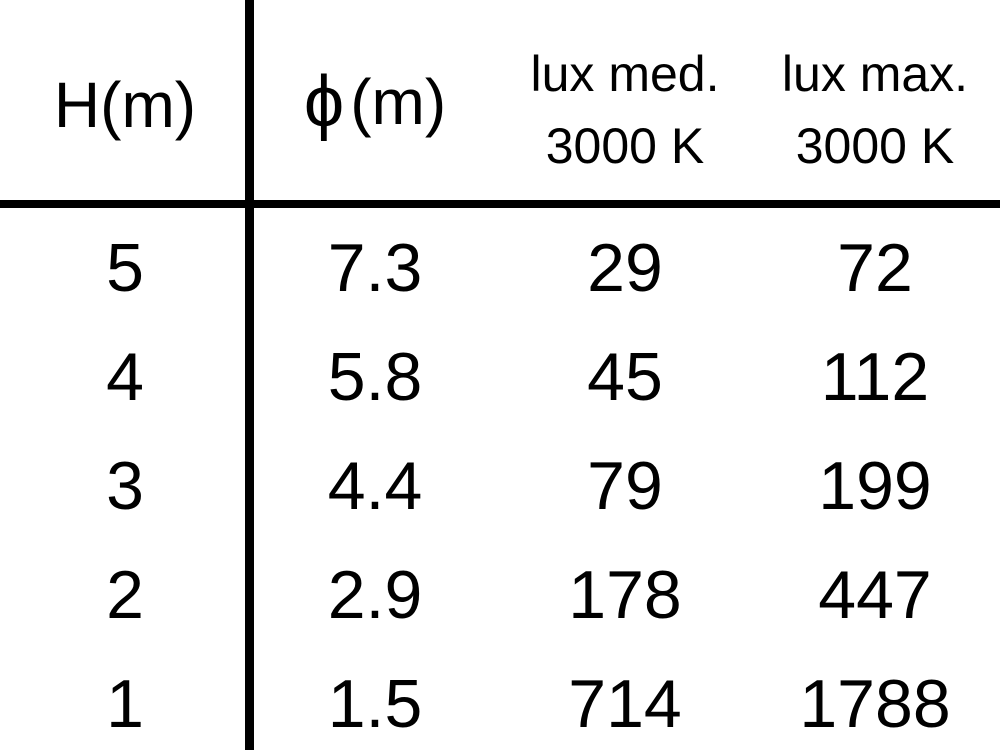 This screenshot has width=1000, height=750. I want to click on header-cell-lux-max: lux max. 3000 K, so click(875, 102).